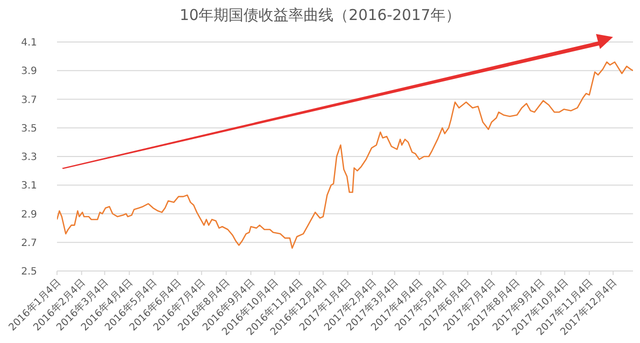 This screenshot has height=343, width=640. I want to click on y-tick-label: 2.5, so click(29, 272).